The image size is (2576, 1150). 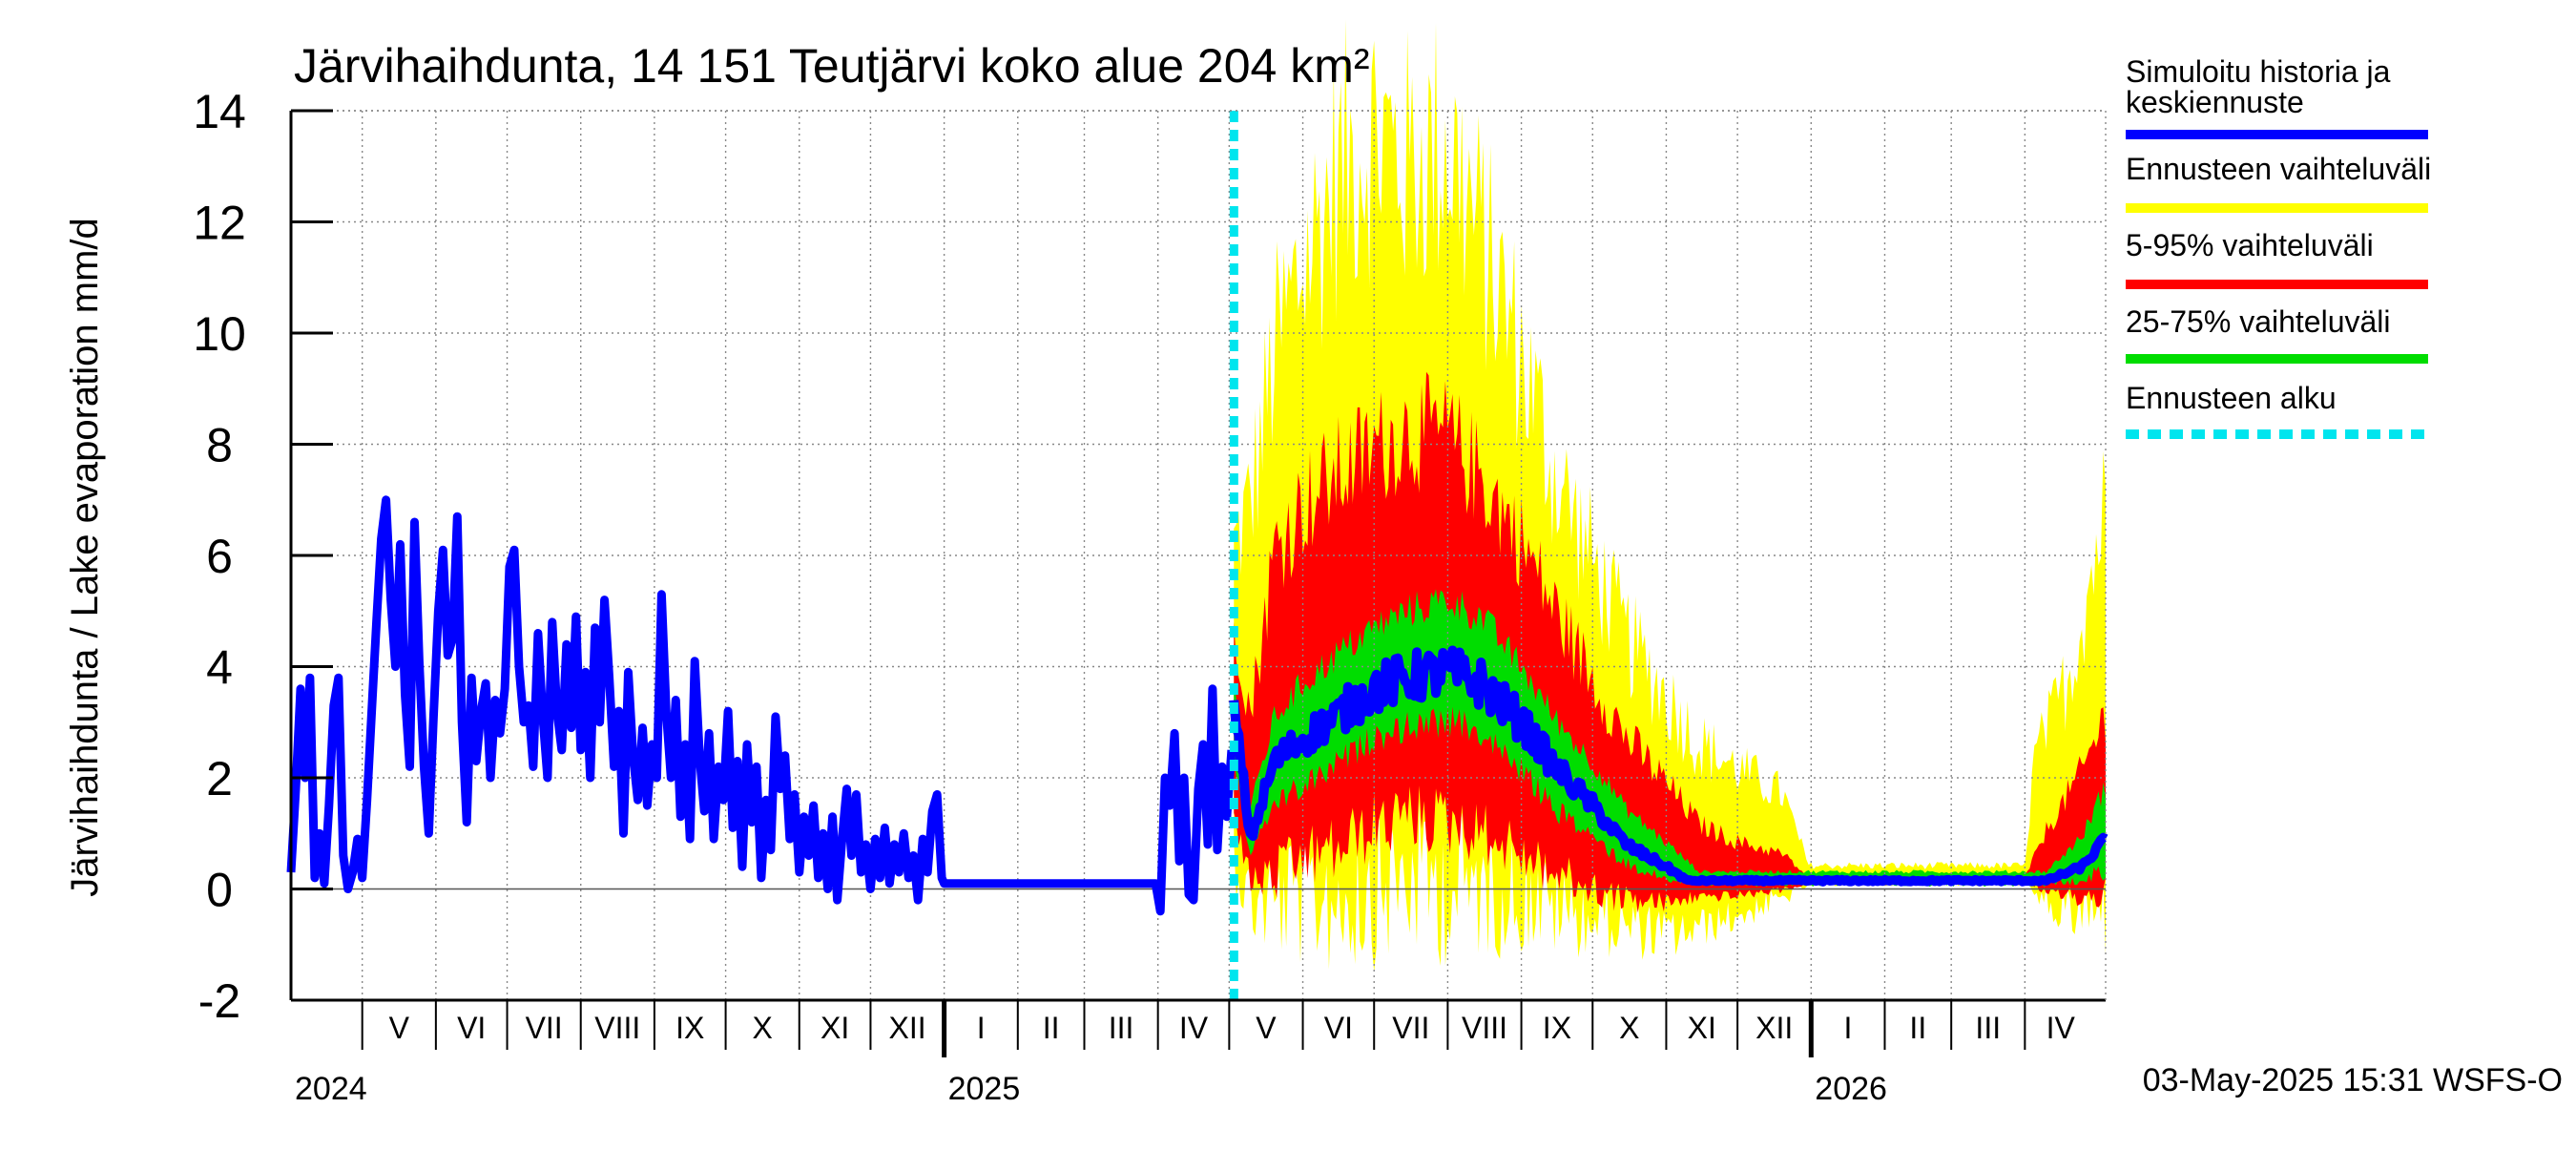 I want to click on y-tick-label: 6, so click(x=219, y=556).